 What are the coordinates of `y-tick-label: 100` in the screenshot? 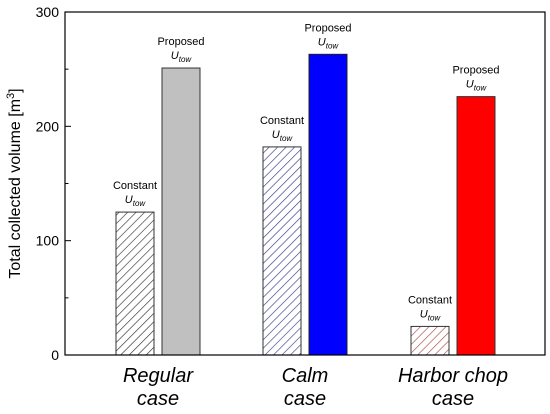 It's located at (48, 241).